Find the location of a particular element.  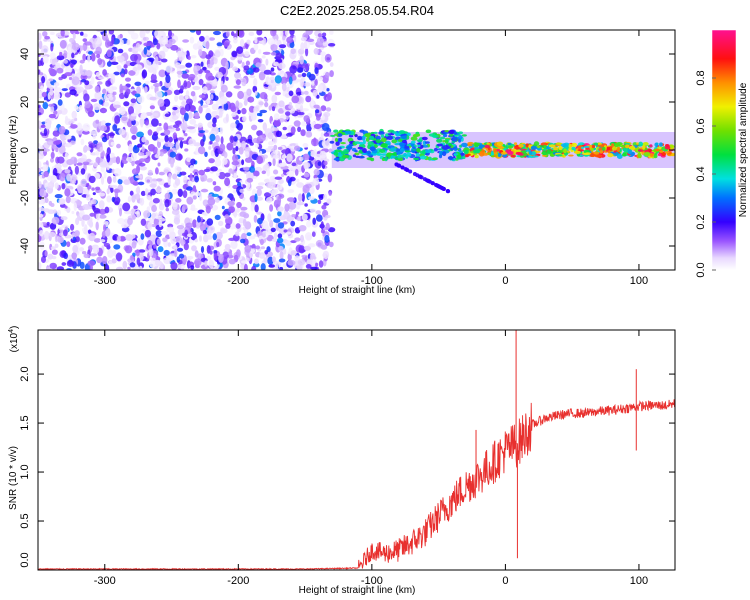

branch-cell is located at coordinates (424, 179).